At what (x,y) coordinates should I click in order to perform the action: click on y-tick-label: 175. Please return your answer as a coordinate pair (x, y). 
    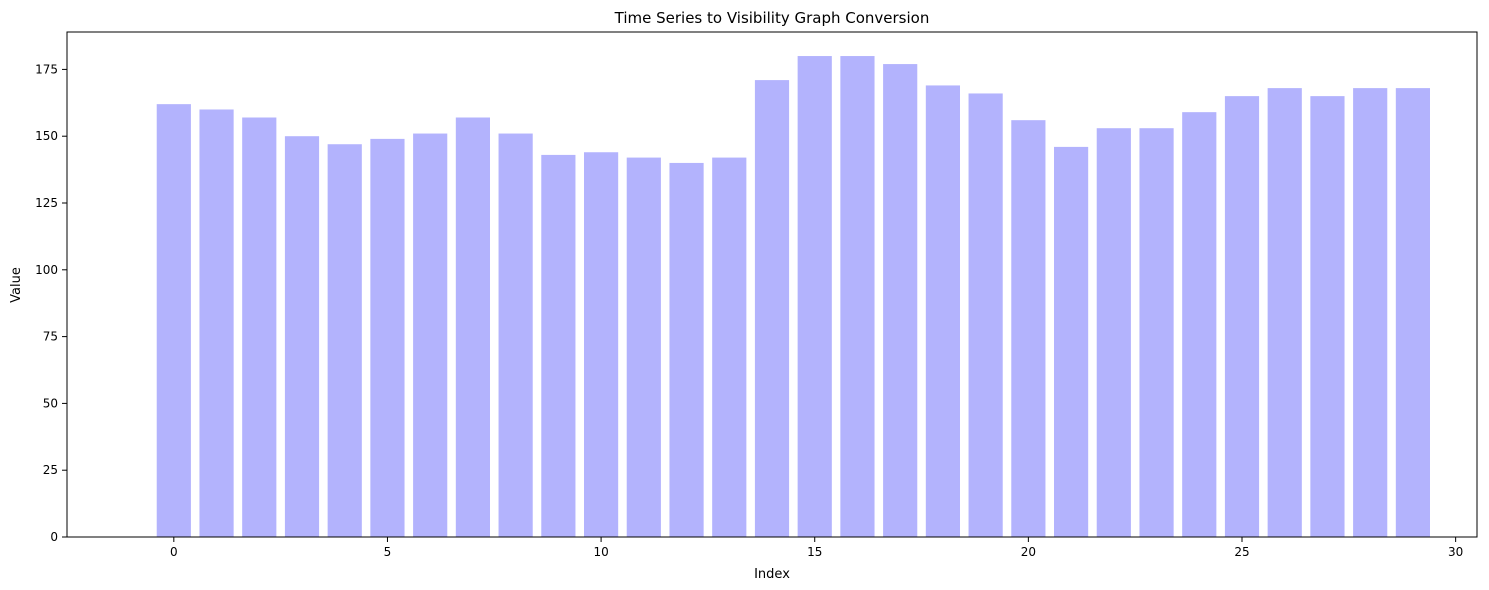
    Looking at the image, I should click on (46, 69).